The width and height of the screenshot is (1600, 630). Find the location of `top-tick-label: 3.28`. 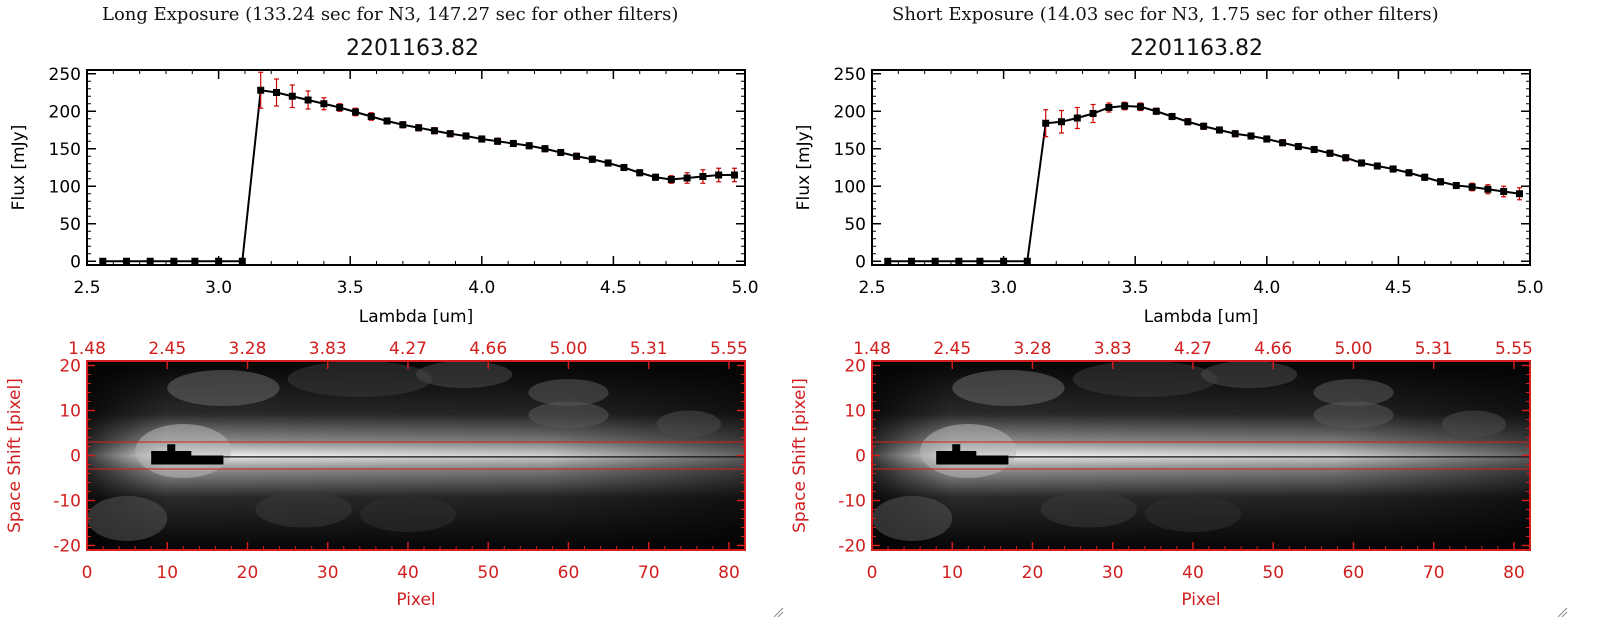

top-tick-label: 3.28 is located at coordinates (248, 349).